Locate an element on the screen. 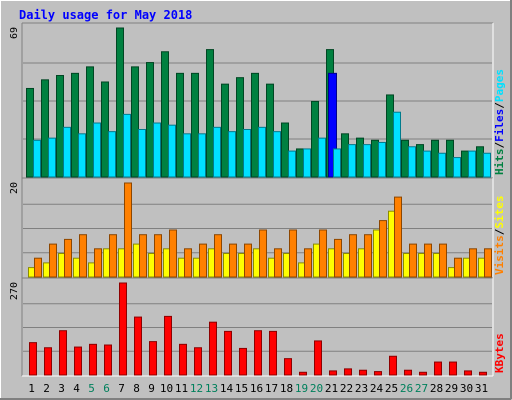 The width and height of the screenshot is (512, 400). legend-item-pages: Pages is located at coordinates (499, 85).